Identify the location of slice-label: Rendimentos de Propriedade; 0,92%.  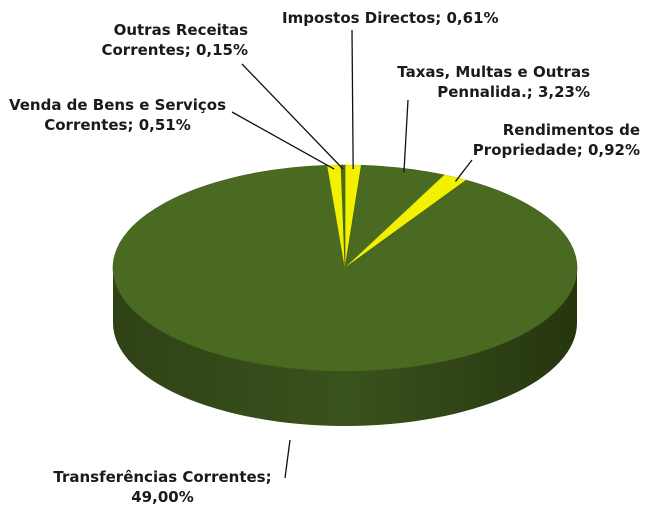
(555, 140).